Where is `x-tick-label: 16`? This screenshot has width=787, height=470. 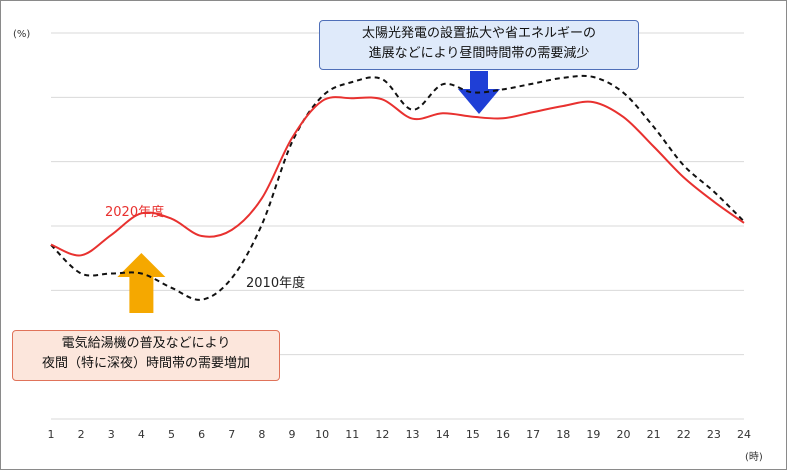
x-tick-label: 16 is located at coordinates (503, 434).